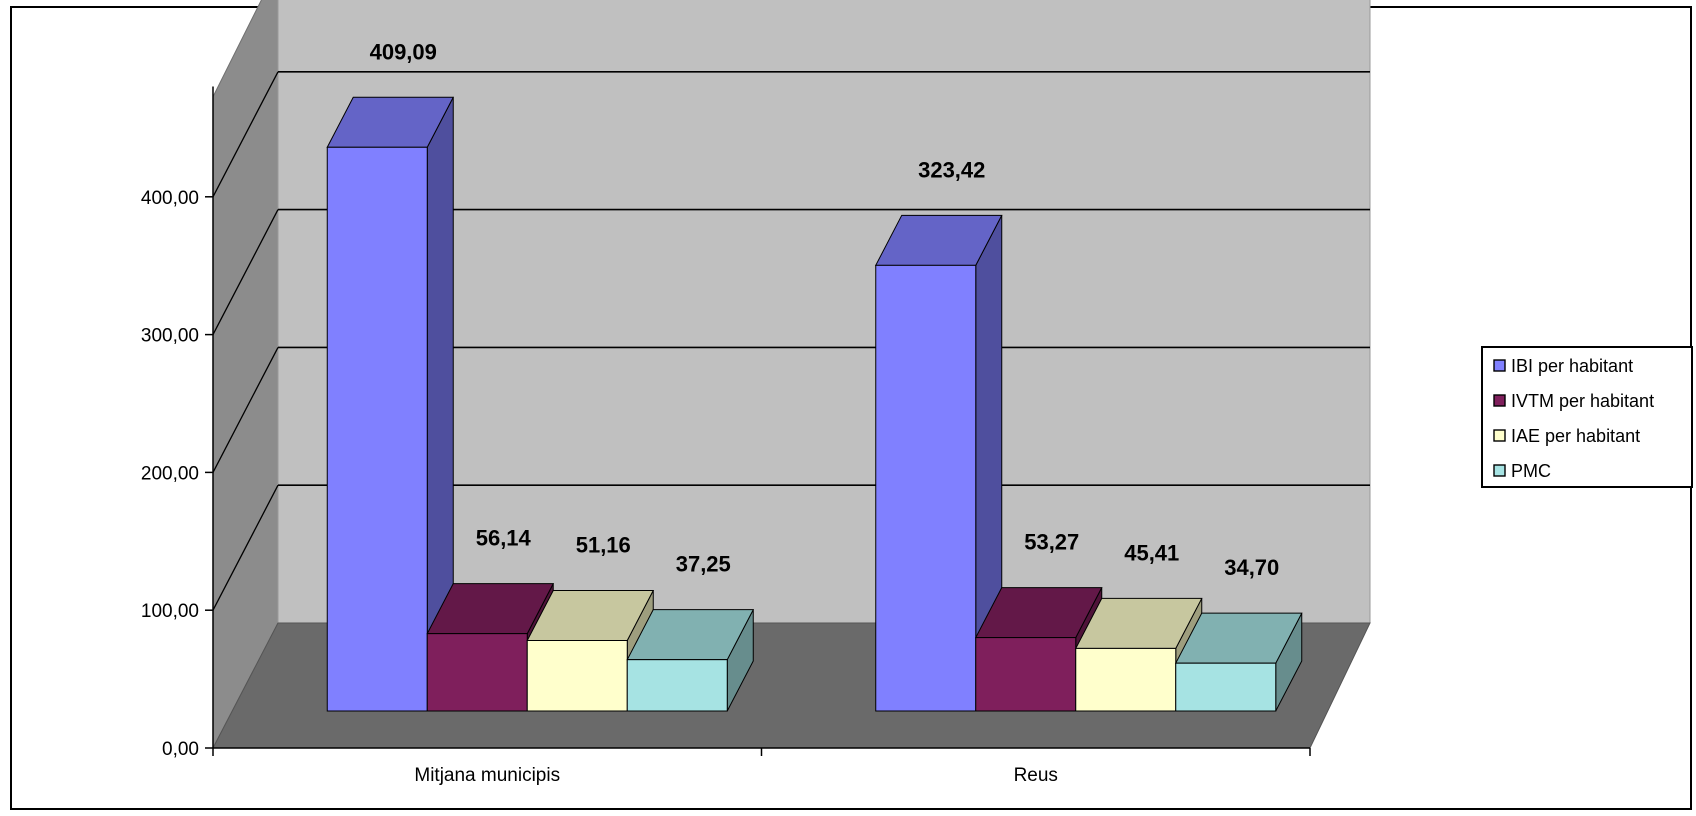 The width and height of the screenshot is (1696, 816). What do you see at coordinates (504, 538) in the screenshot?
I see `data-label: 56,14` at bounding box center [504, 538].